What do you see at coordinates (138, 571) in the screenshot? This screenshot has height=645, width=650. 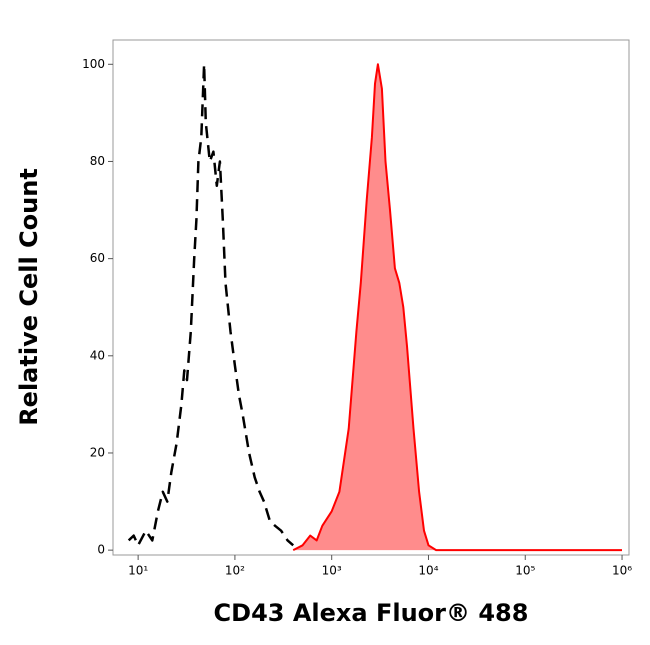 I see `x-tick-label: 10¹` at bounding box center [138, 571].